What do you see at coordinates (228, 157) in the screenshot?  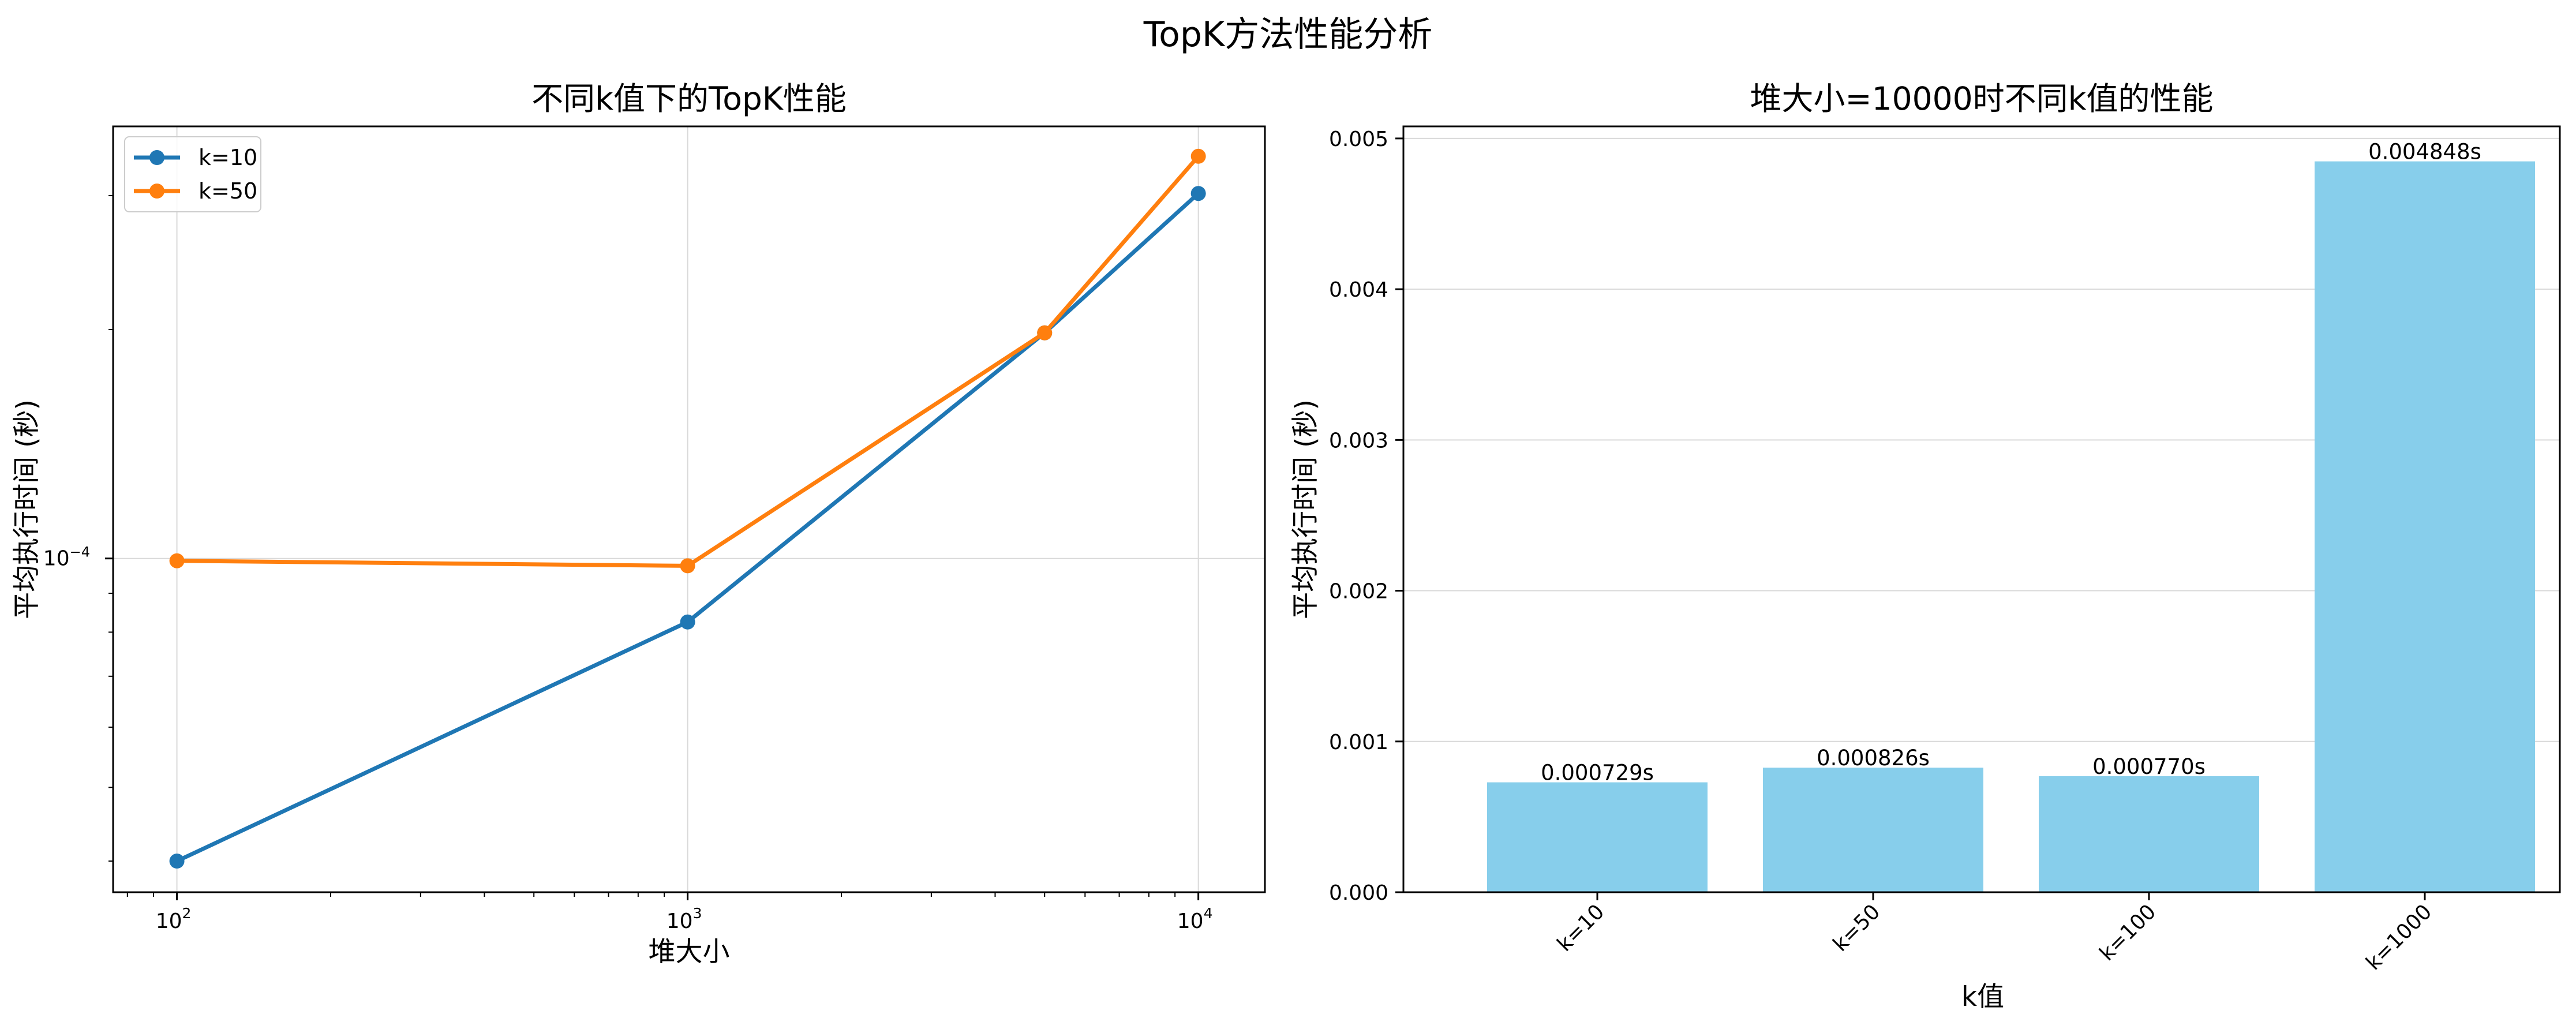 I see `legend-entry-label: k=10` at bounding box center [228, 157].